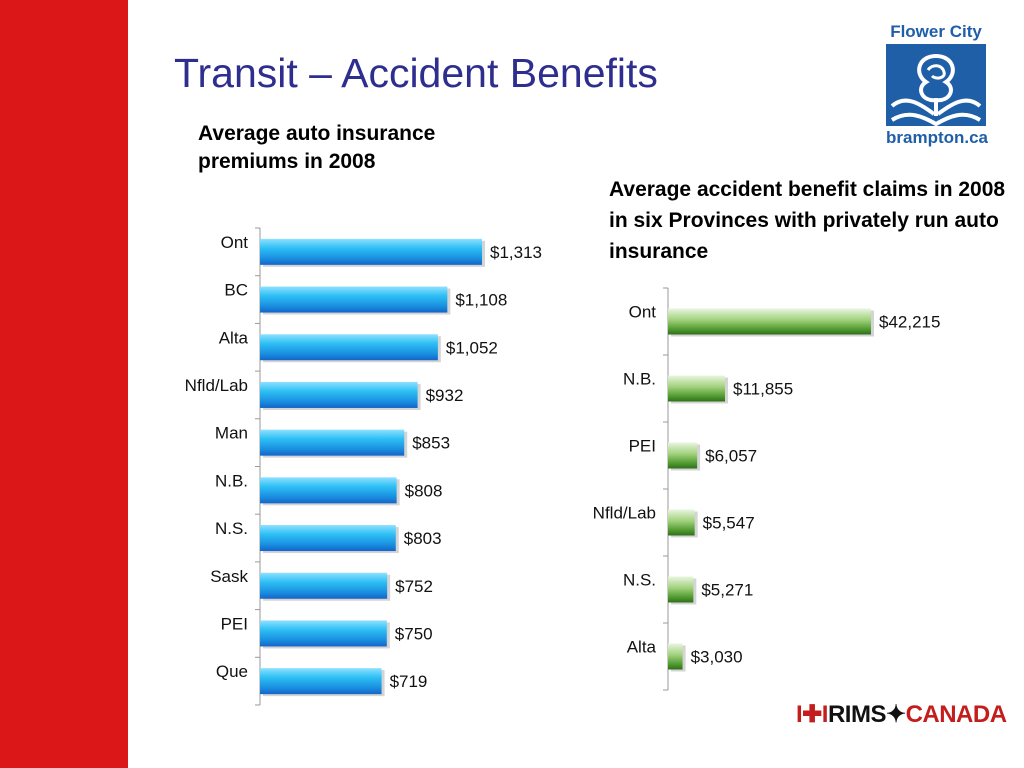  Describe the element at coordinates (229, 576) in the screenshot. I see `premiums-category-label: Sask` at that location.